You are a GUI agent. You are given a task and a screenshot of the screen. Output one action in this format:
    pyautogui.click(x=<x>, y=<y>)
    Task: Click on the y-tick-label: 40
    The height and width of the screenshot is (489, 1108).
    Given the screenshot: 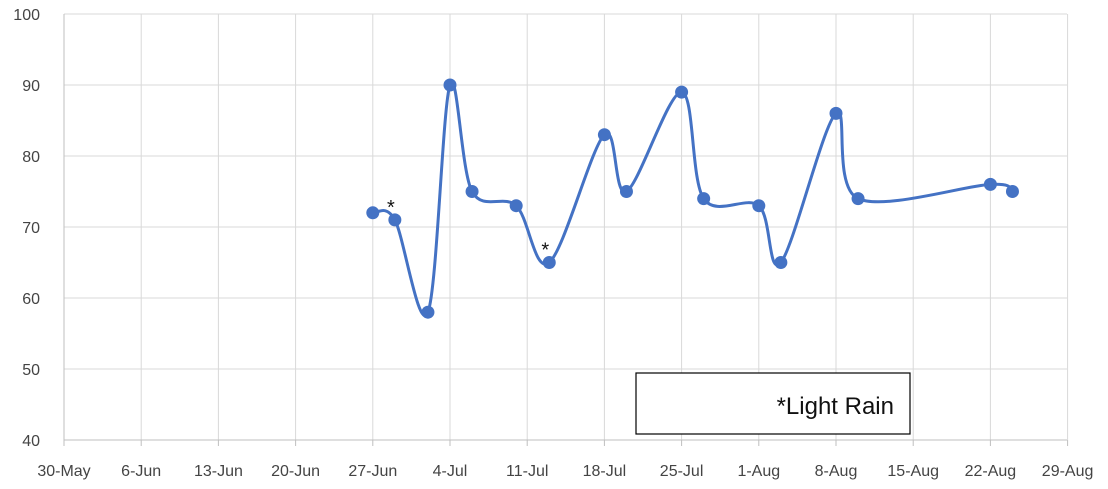 What is the action you would take?
    pyautogui.click(x=31, y=441)
    